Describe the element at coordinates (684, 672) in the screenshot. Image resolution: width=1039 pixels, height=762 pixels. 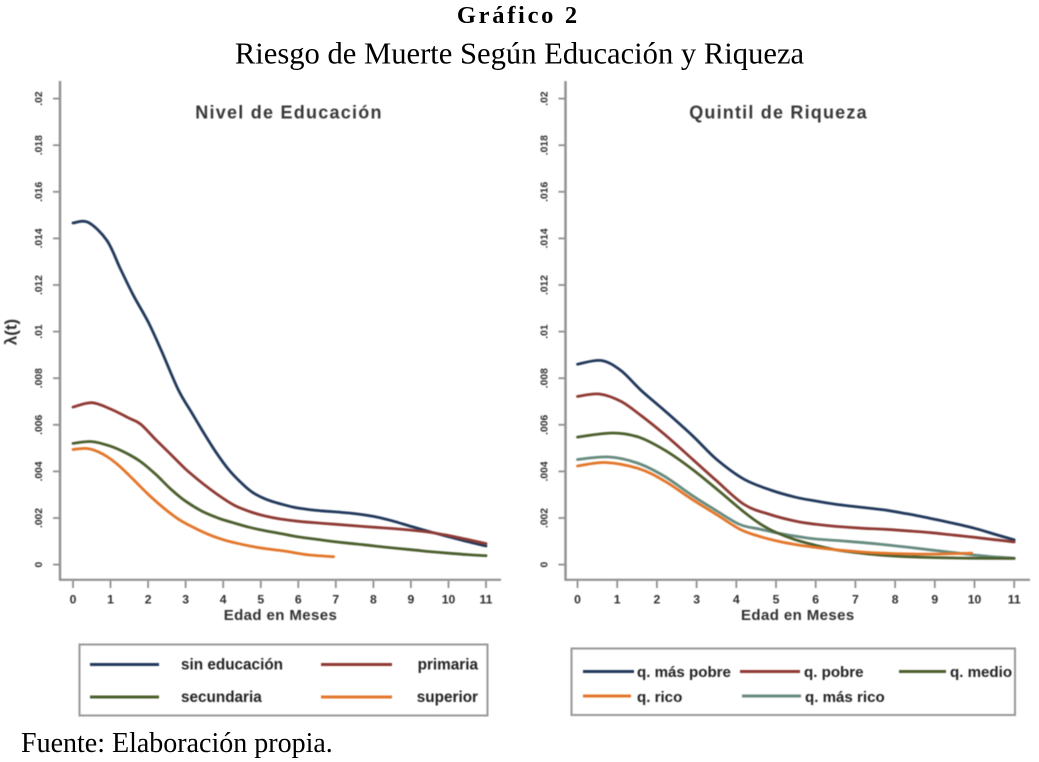
I see `svg-text: q. más pobre` at that location.